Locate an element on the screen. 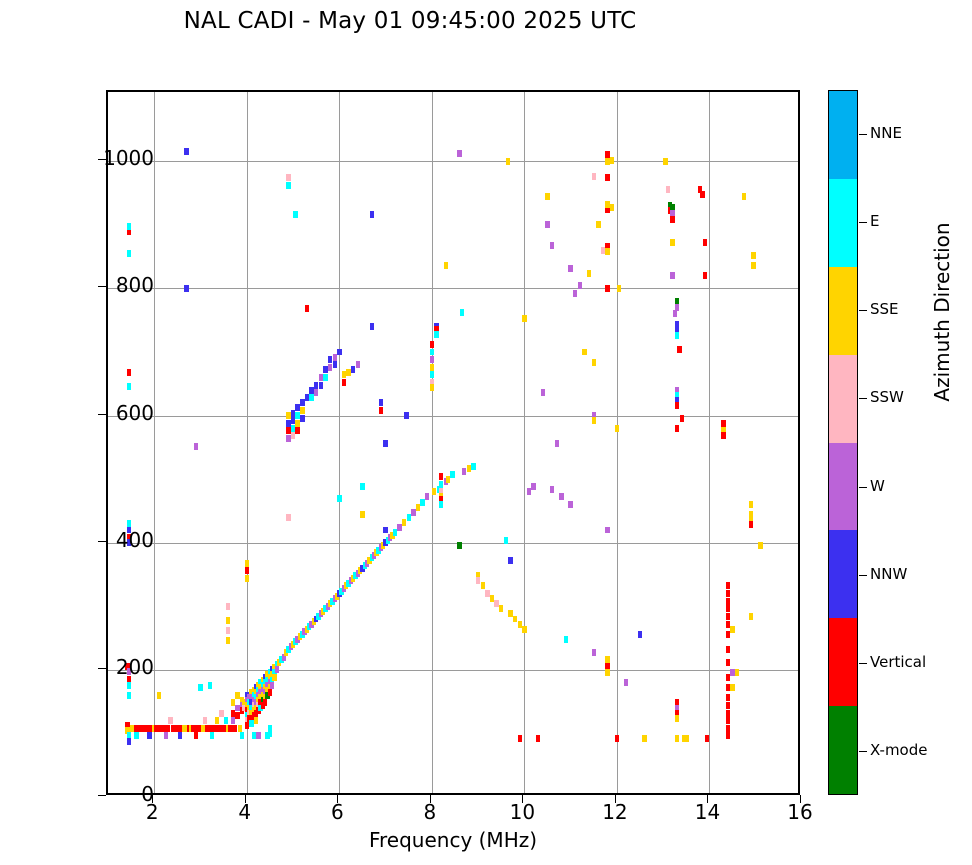  colorbar-segment-ssw is located at coordinates (843, 398).